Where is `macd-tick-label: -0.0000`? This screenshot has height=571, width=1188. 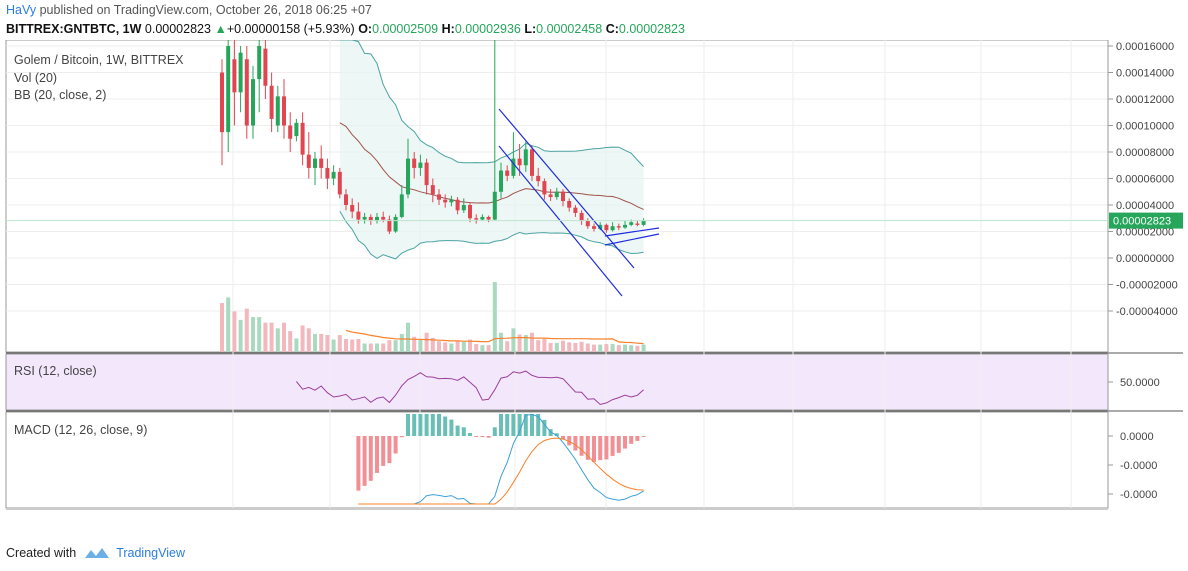 macd-tick-label: -0.0000 is located at coordinates (1138, 466).